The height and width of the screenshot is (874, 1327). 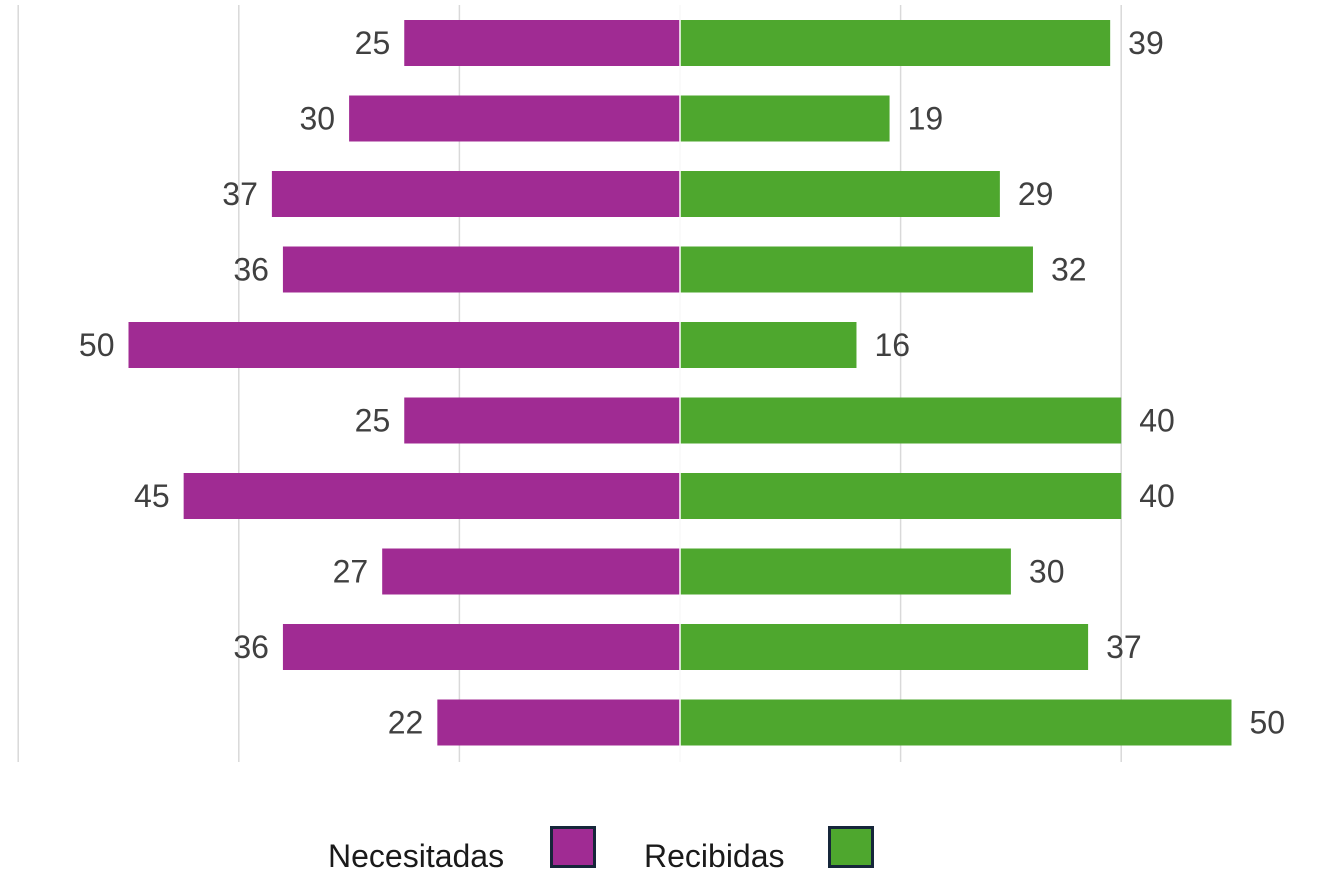 I want to click on data-label-recibidas: 50, so click(x=1268, y=723).